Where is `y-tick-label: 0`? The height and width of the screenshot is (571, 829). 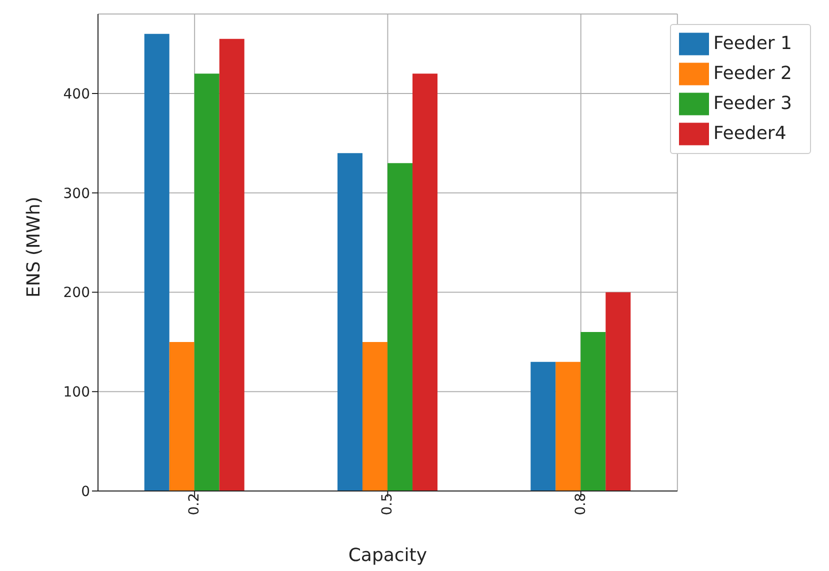
y-tick-label: 0 is located at coordinates (85, 492).